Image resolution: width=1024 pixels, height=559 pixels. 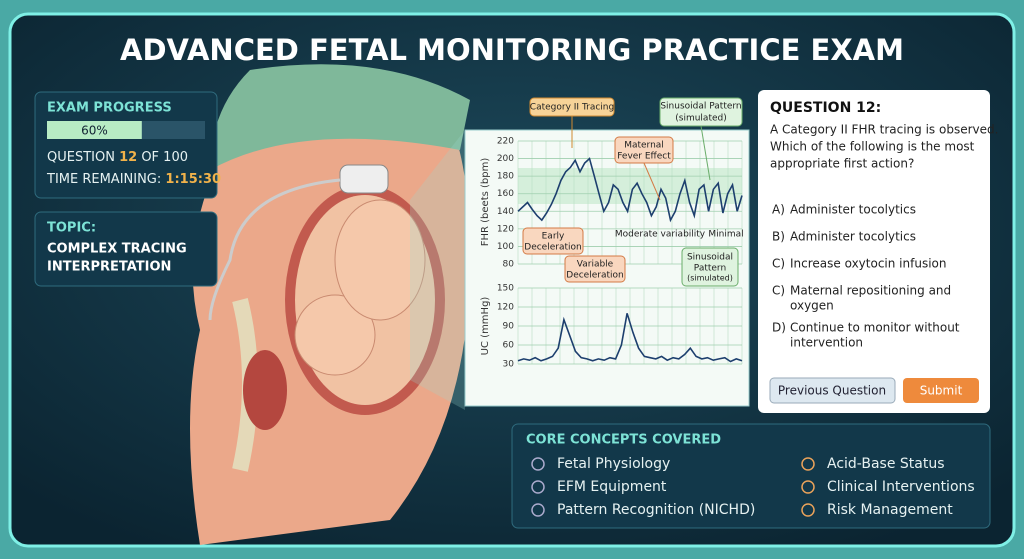 I want to click on option-text: oxygen, so click(x=812, y=306).